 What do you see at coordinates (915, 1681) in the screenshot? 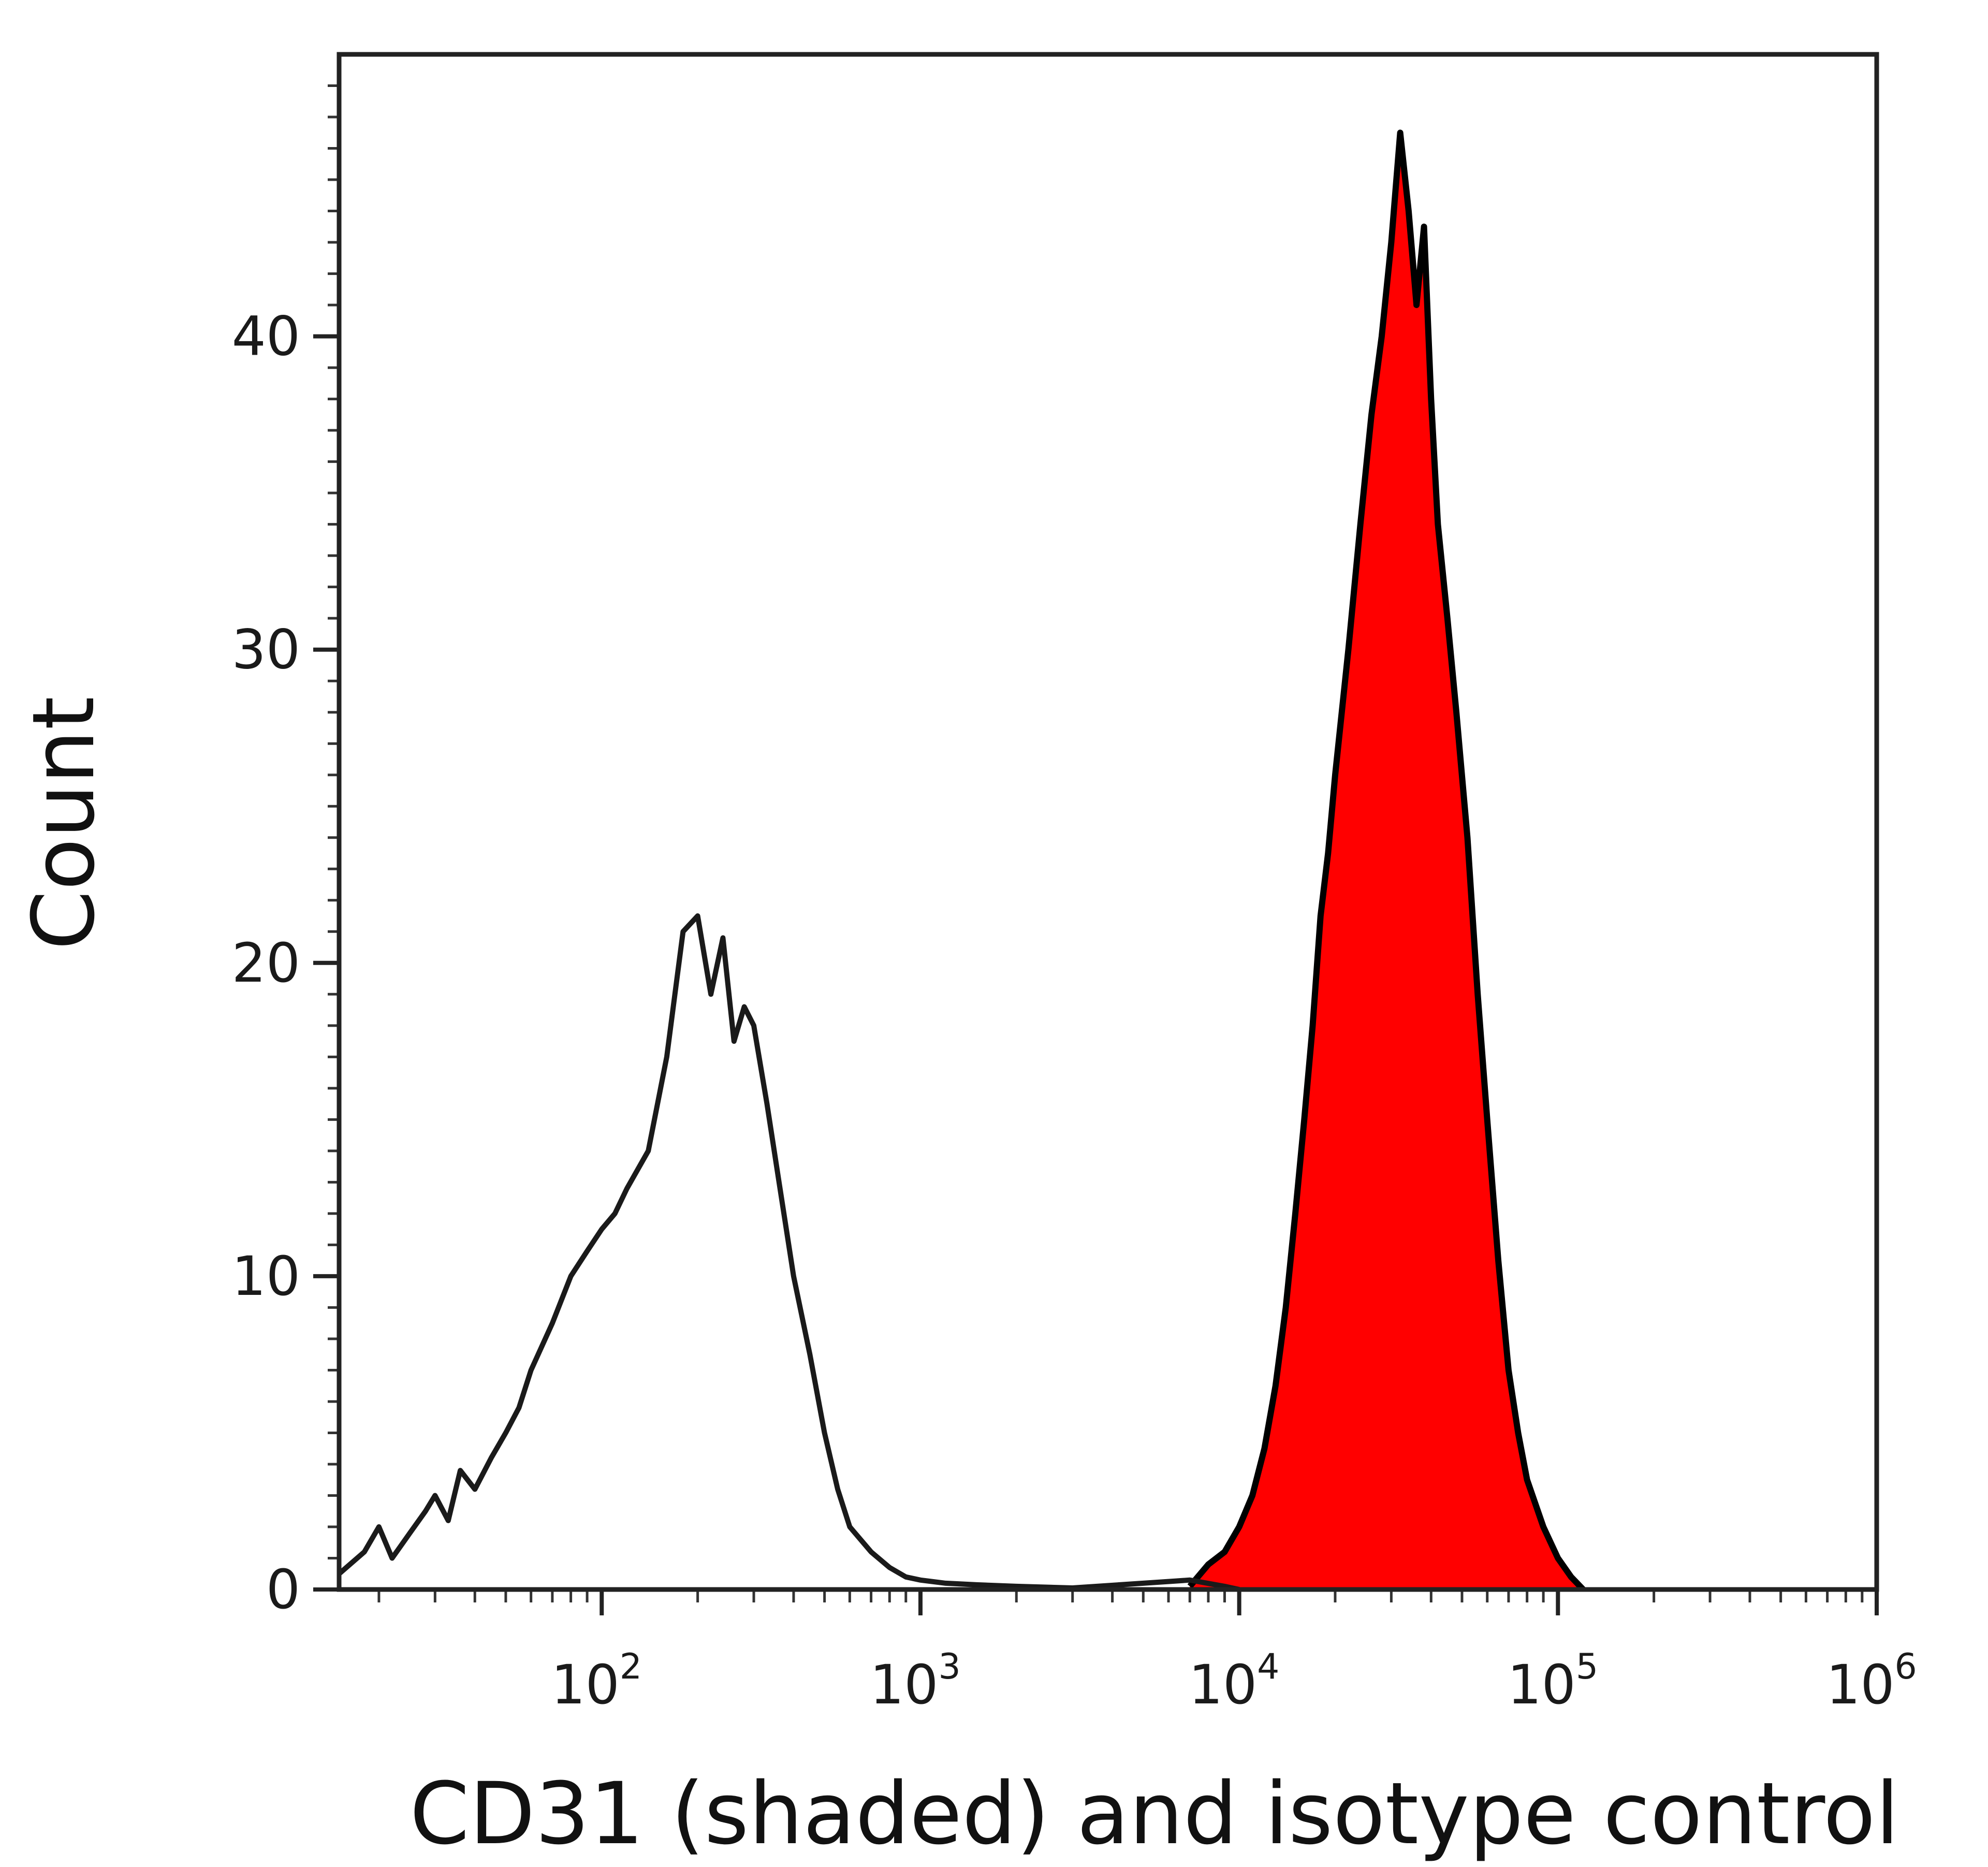
I see `x-tick-label: 10³` at bounding box center [915, 1681].